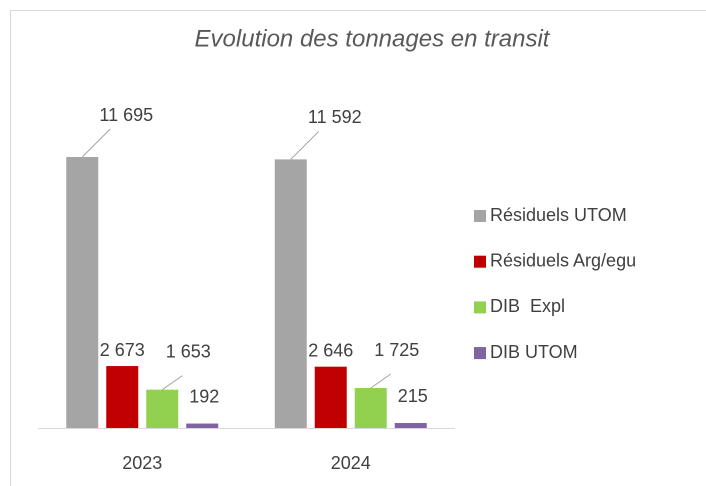  I want to click on data-label: 1 653, so click(188, 351).